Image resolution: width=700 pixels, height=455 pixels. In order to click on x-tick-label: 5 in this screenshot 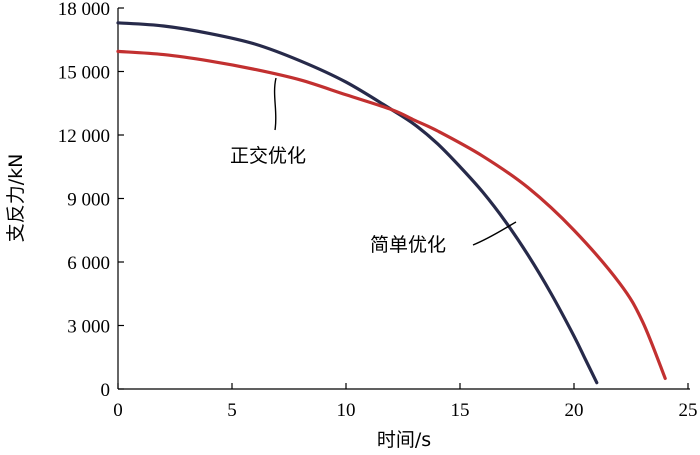, I will do `click(232, 410)`.